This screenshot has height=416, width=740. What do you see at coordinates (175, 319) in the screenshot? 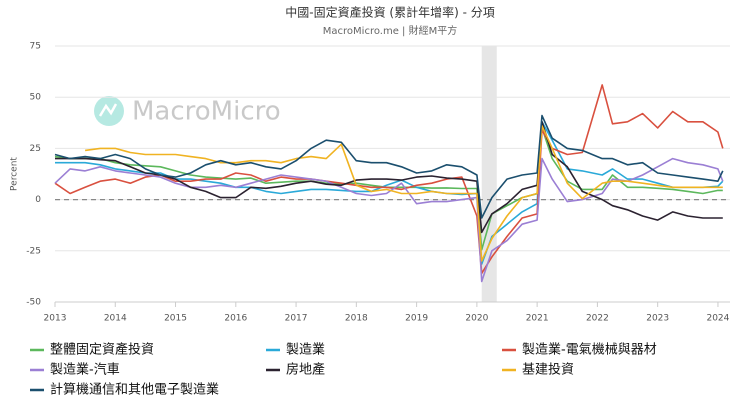
I see `x-tick-label: 2015` at bounding box center [175, 319].